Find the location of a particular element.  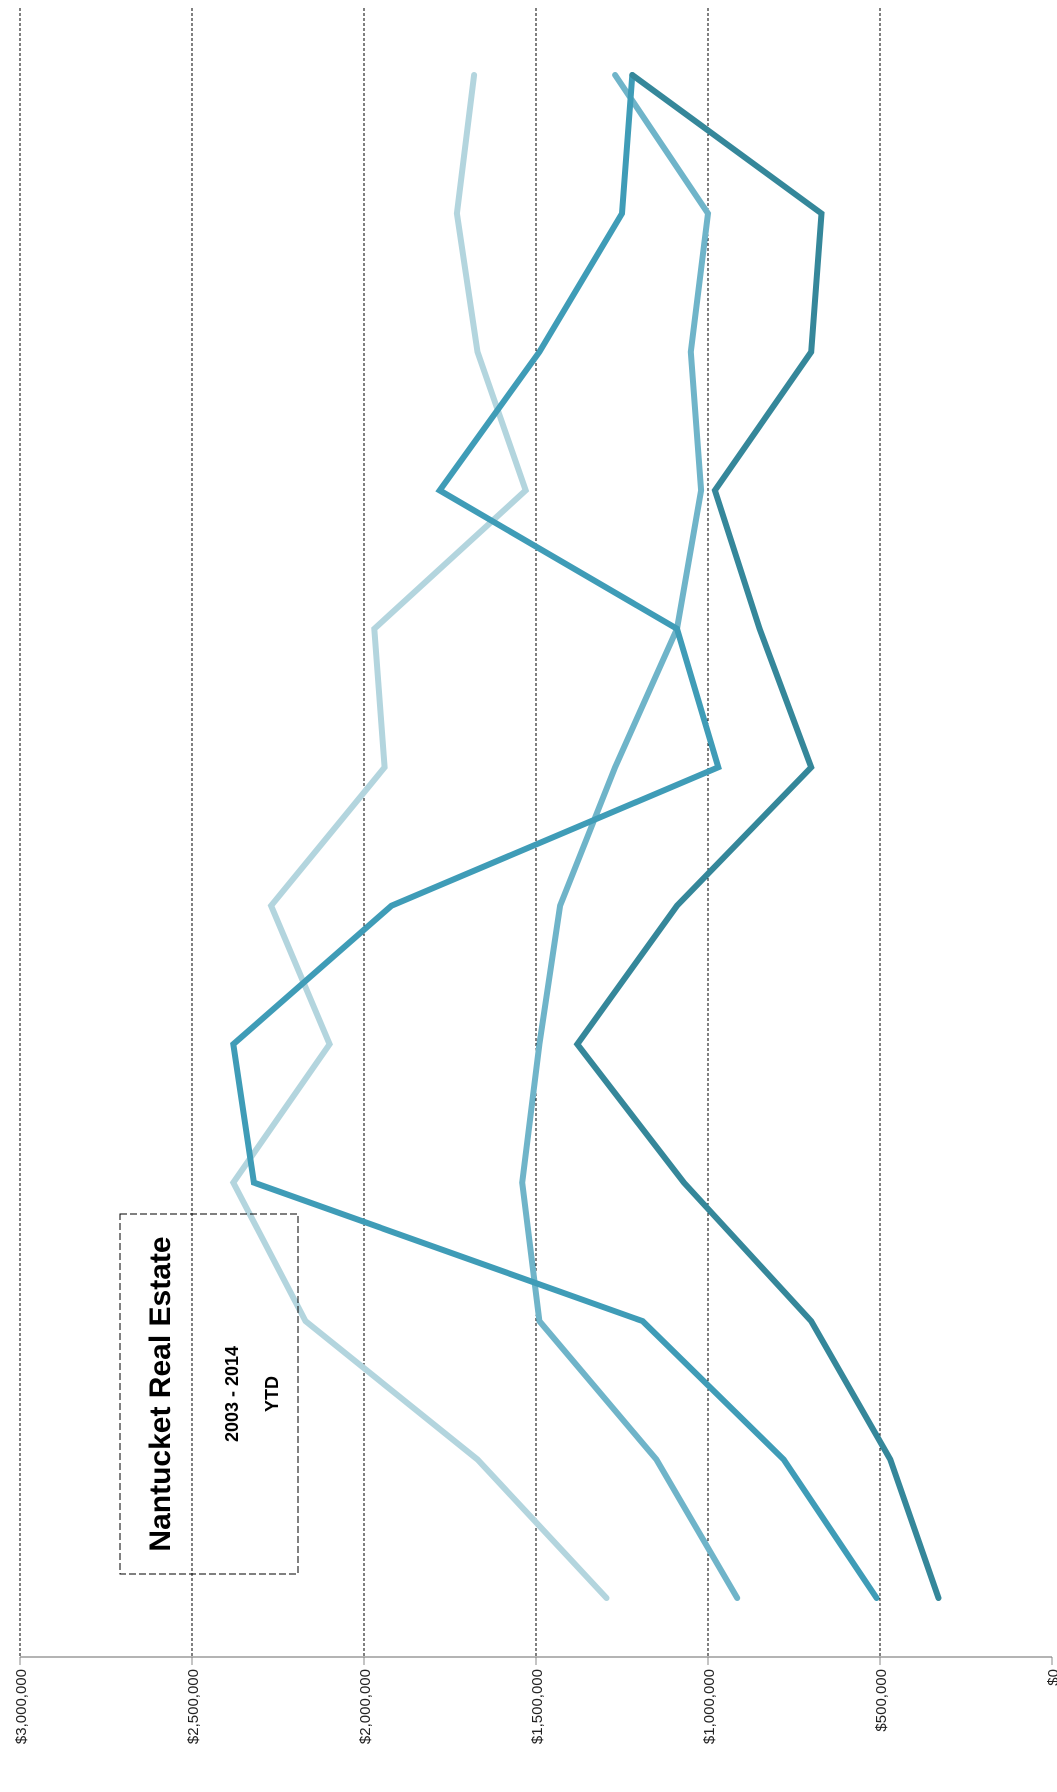

title-frame is located at coordinates (209, 1394).